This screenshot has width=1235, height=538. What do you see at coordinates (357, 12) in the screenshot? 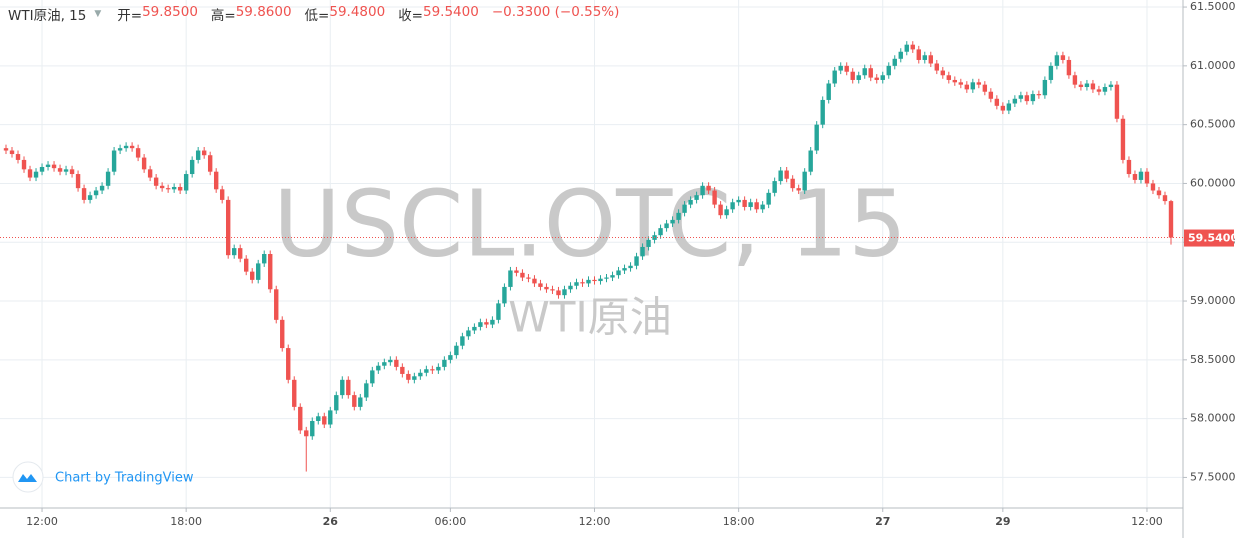
I see `ohlc-value: 59.4800` at bounding box center [357, 12].